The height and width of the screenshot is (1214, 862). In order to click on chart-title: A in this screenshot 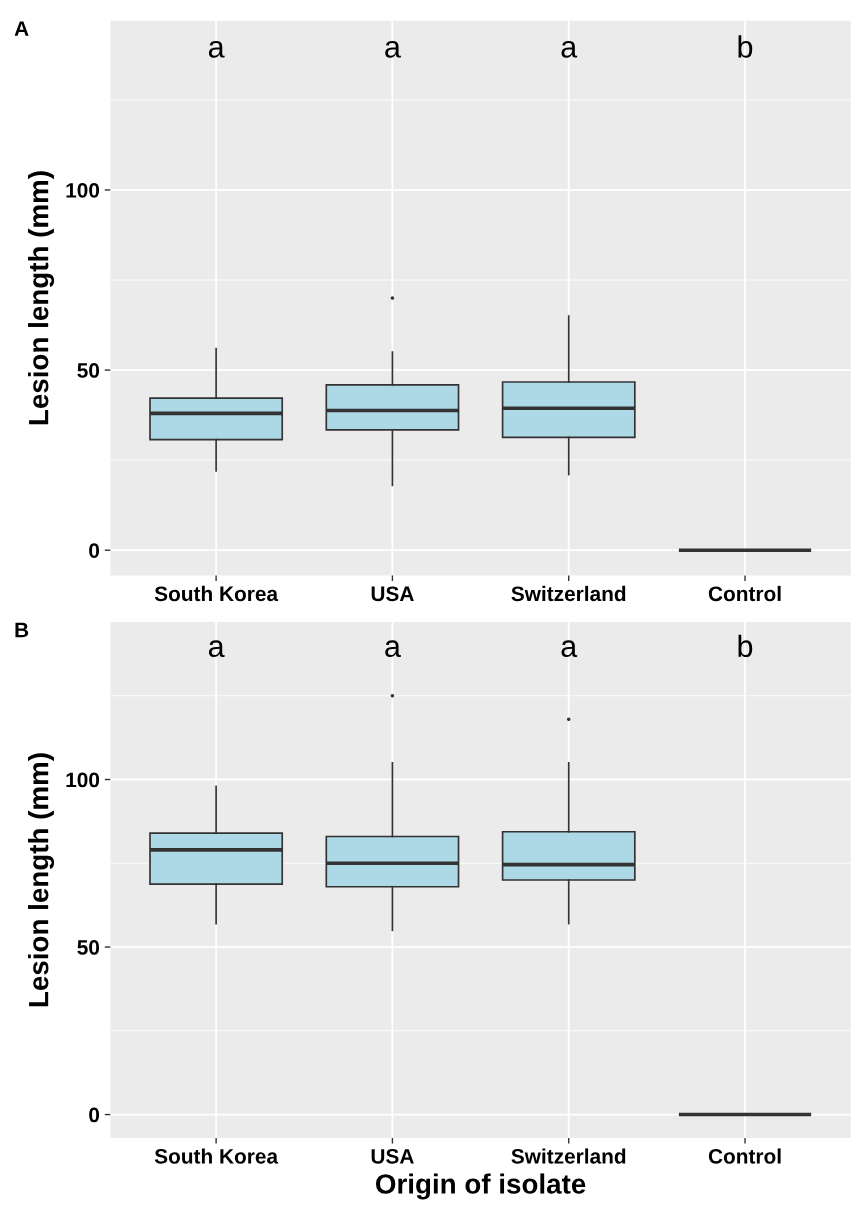, I will do `click(21, 28)`.